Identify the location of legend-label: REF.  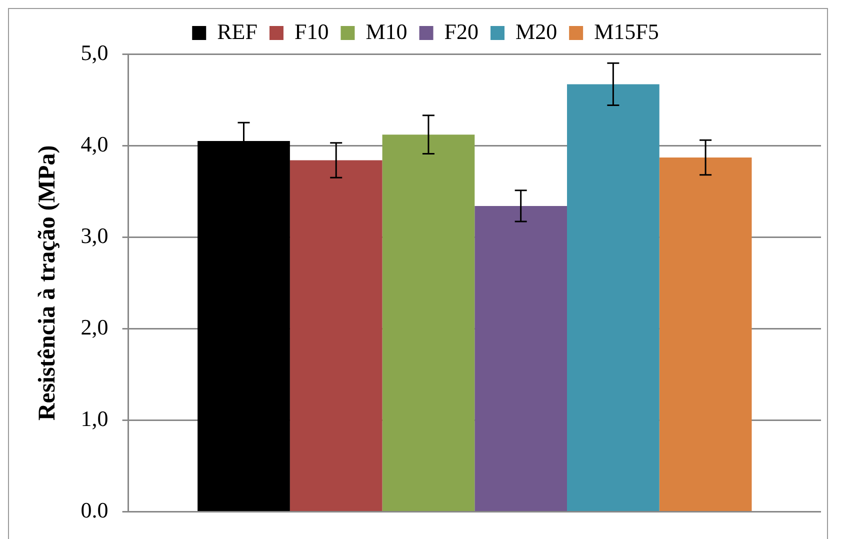
(237, 31).